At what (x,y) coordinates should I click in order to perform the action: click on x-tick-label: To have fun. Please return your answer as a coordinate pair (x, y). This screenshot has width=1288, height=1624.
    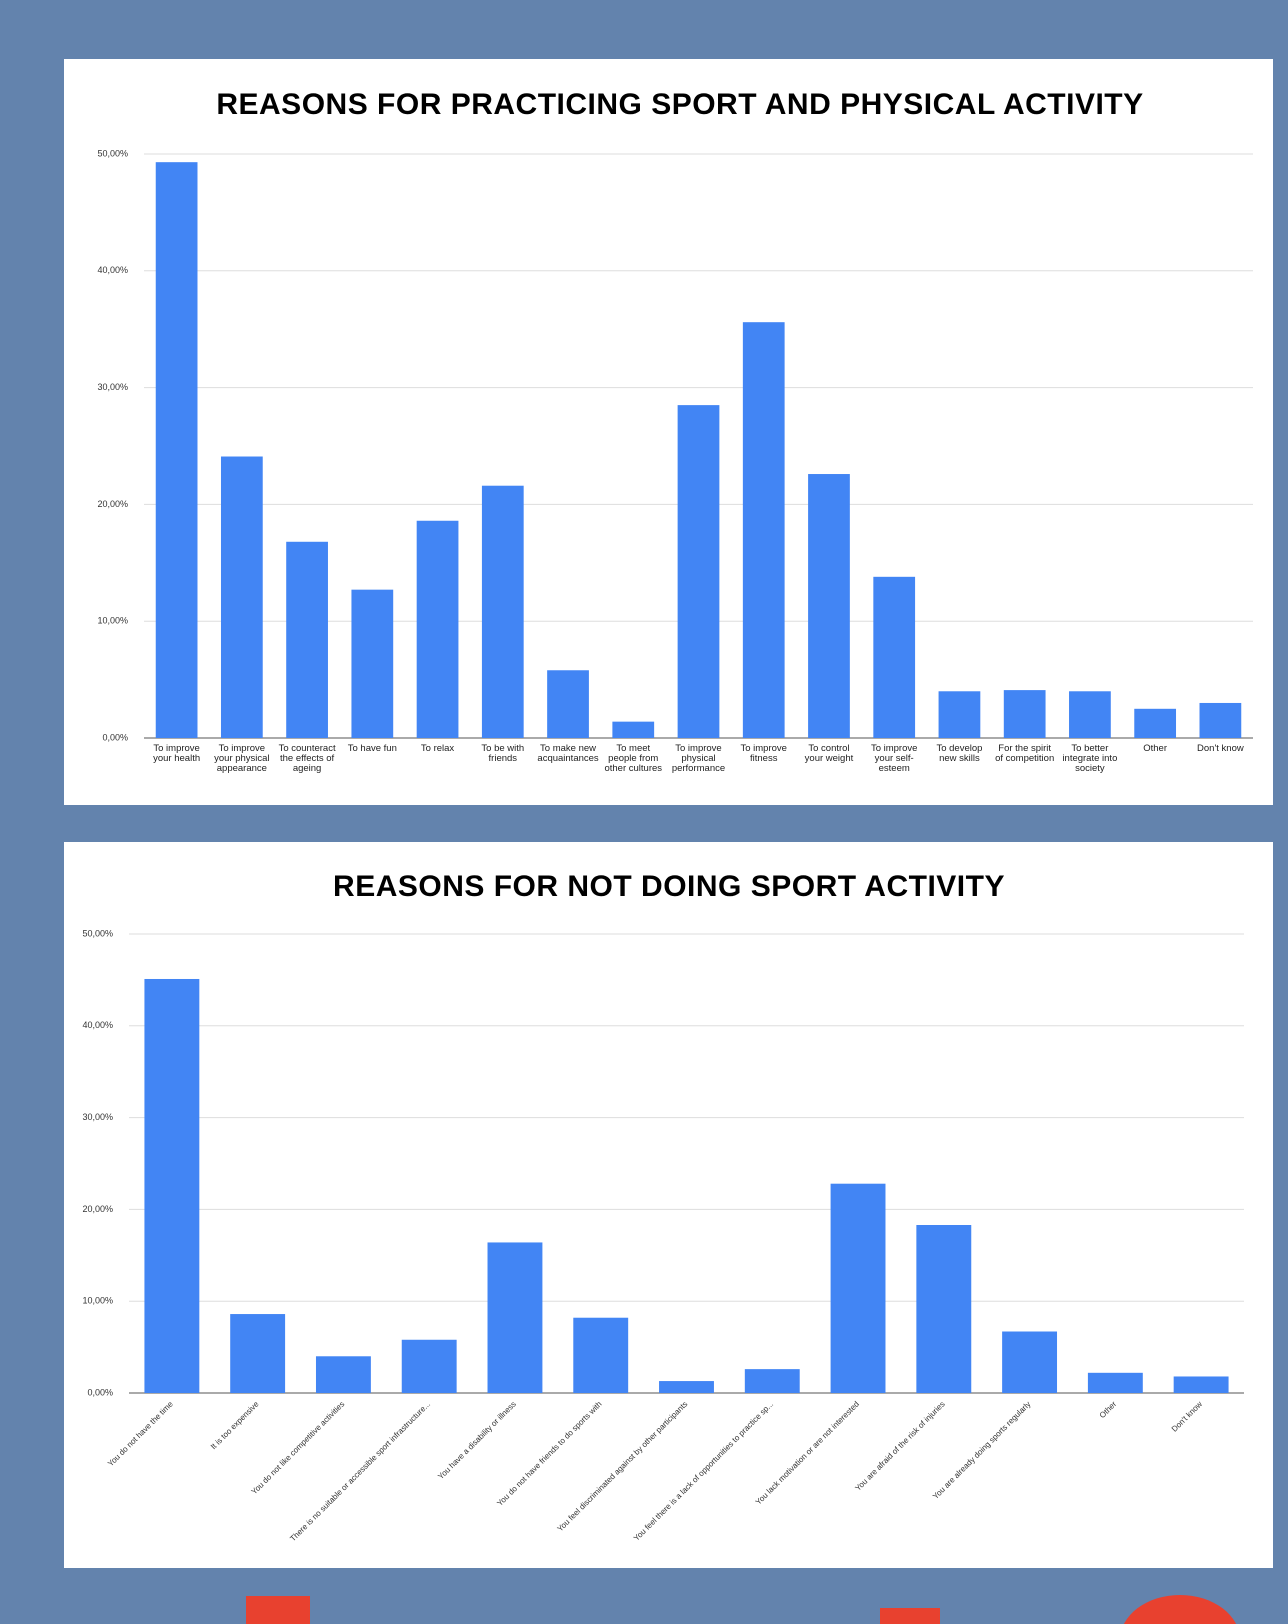
    Looking at the image, I should click on (372, 748).